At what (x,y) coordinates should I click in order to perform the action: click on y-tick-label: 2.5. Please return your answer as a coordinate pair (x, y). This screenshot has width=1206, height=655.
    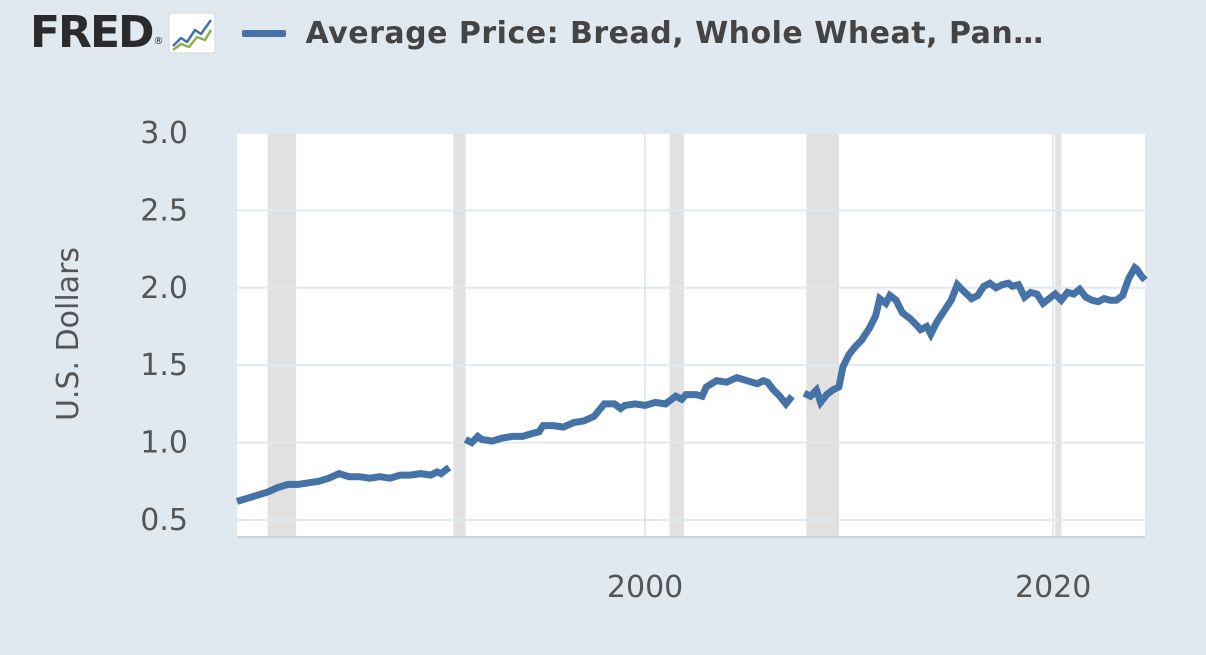
    Looking at the image, I should click on (164, 210).